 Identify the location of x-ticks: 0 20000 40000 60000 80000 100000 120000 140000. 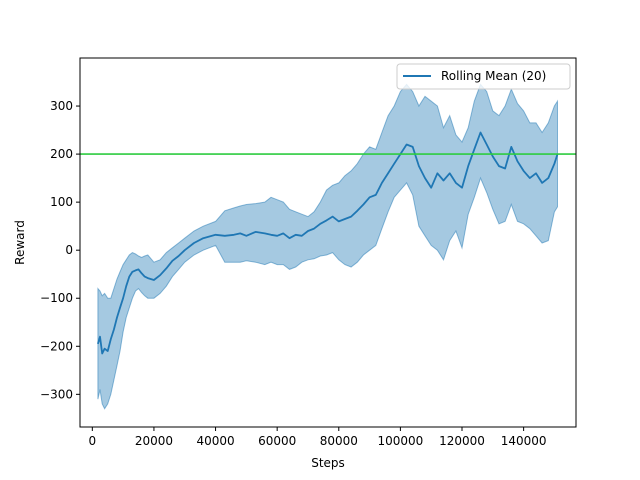
(318, 437).